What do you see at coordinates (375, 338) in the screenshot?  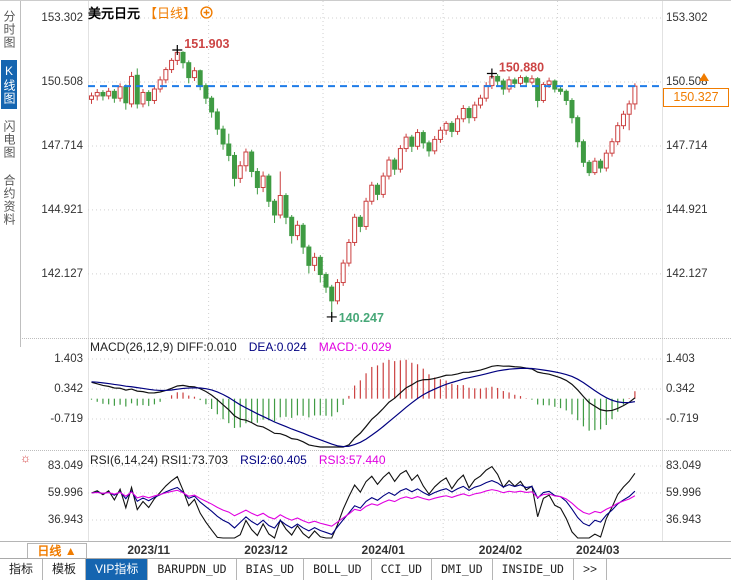 I see `pane-separator-macd` at bounding box center [375, 338].